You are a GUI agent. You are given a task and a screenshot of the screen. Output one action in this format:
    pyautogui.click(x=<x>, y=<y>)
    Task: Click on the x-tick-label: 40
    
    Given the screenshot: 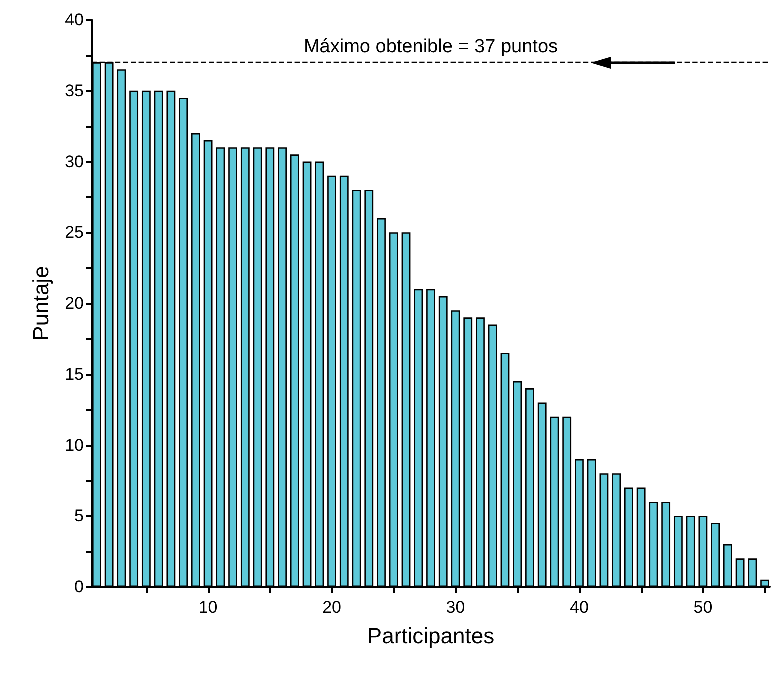 What is the action you would take?
    pyautogui.click(x=579, y=607)
    